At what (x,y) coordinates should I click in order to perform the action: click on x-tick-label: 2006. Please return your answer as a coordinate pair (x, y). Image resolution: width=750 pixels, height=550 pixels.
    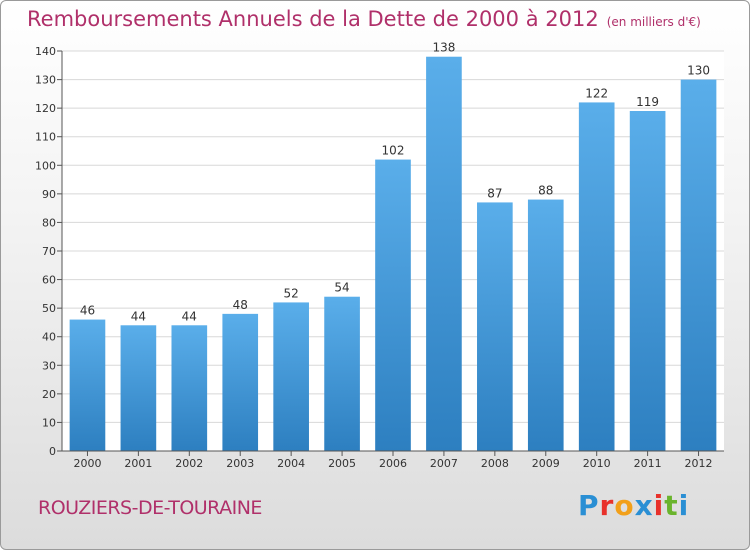
    Looking at the image, I should click on (393, 463).